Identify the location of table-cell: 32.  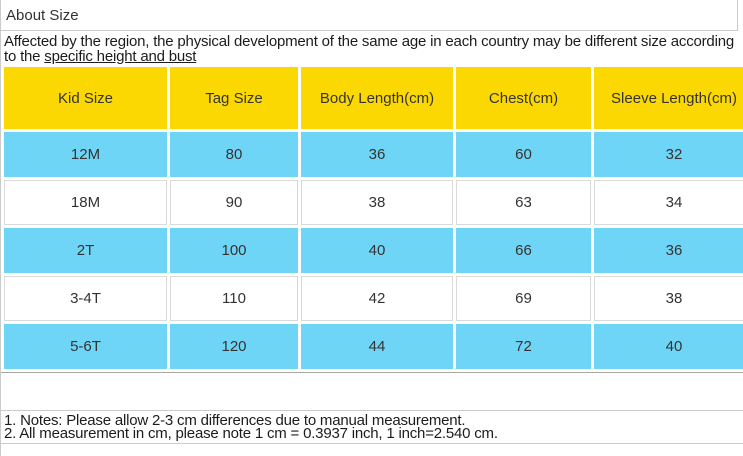
(668, 154).